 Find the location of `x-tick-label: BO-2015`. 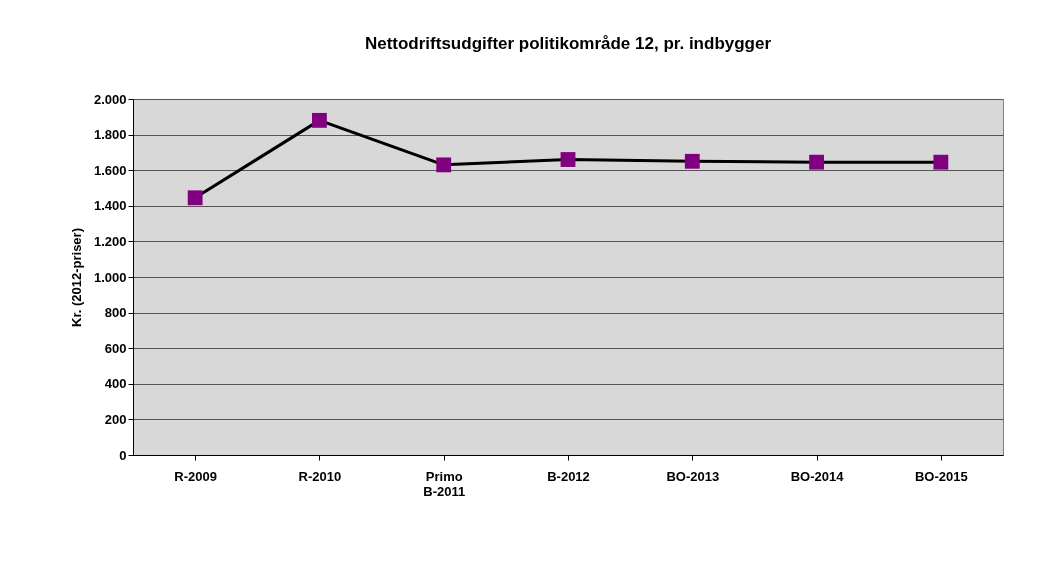

x-tick-label: BO-2015 is located at coordinates (941, 476).